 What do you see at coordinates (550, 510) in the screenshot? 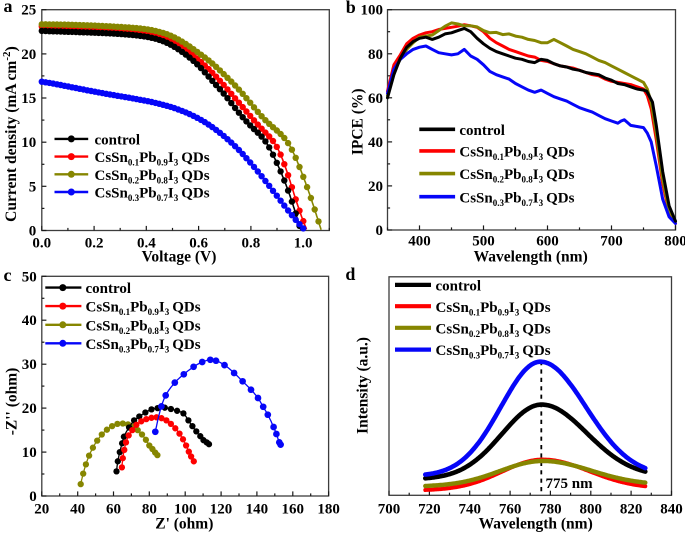
I see `svg-text: 780` at bounding box center [550, 510].